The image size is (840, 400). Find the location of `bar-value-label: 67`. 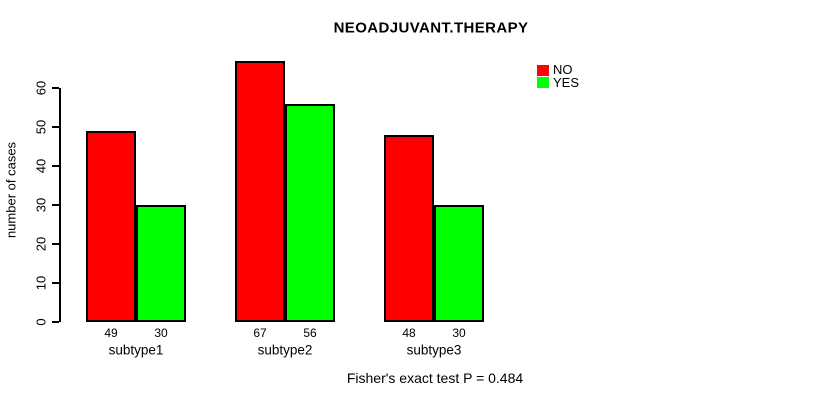

bar-value-label: 67 is located at coordinates (260, 333).